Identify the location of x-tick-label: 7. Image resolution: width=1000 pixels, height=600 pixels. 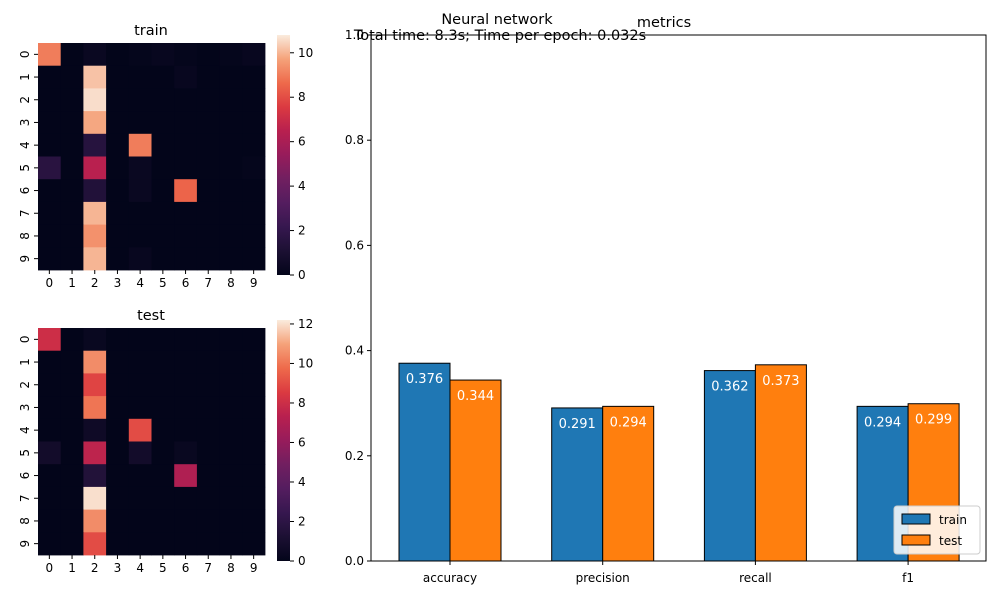
(208, 568).